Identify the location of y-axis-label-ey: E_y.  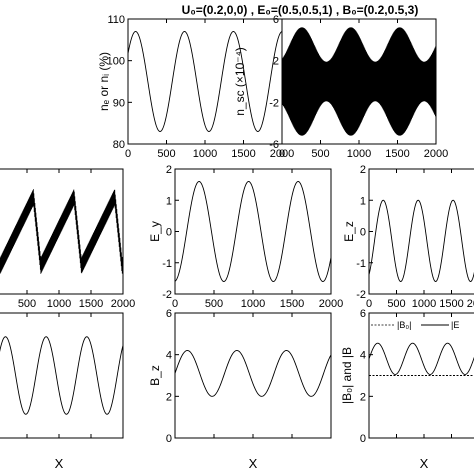
(155, 231).